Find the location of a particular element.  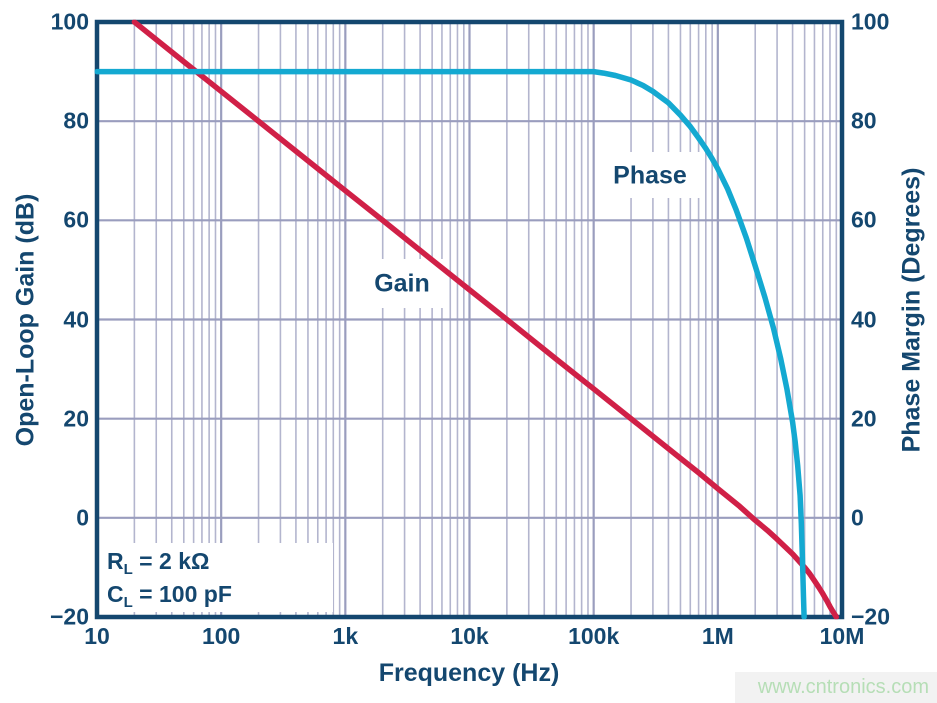

annotation-load-resistance: RL = 2 kΩ is located at coordinates (158, 562).